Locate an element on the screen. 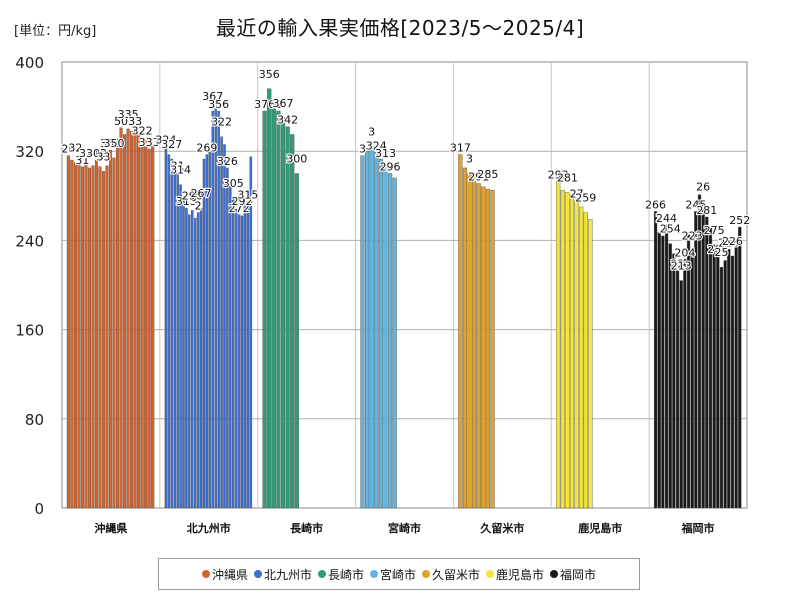  x-tick-label: 鹿児島市 is located at coordinates (600, 528).